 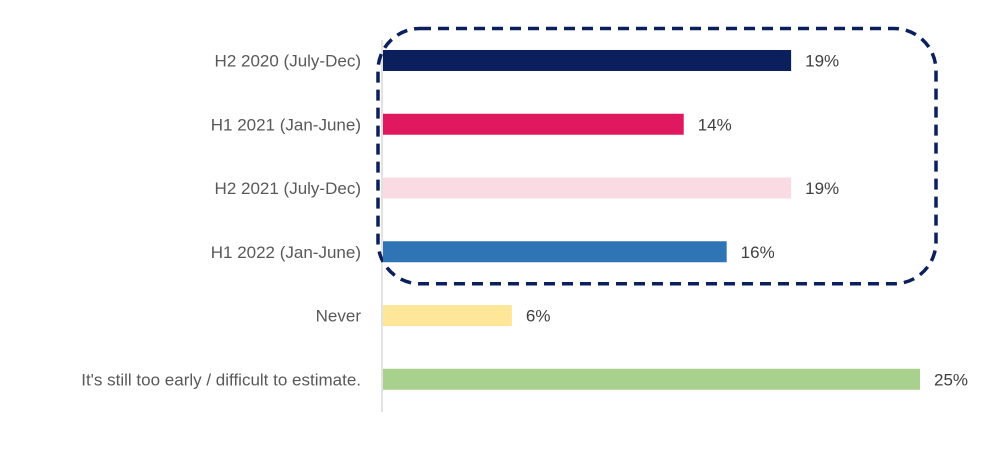 I want to click on value-label: 6%, so click(x=538, y=316).